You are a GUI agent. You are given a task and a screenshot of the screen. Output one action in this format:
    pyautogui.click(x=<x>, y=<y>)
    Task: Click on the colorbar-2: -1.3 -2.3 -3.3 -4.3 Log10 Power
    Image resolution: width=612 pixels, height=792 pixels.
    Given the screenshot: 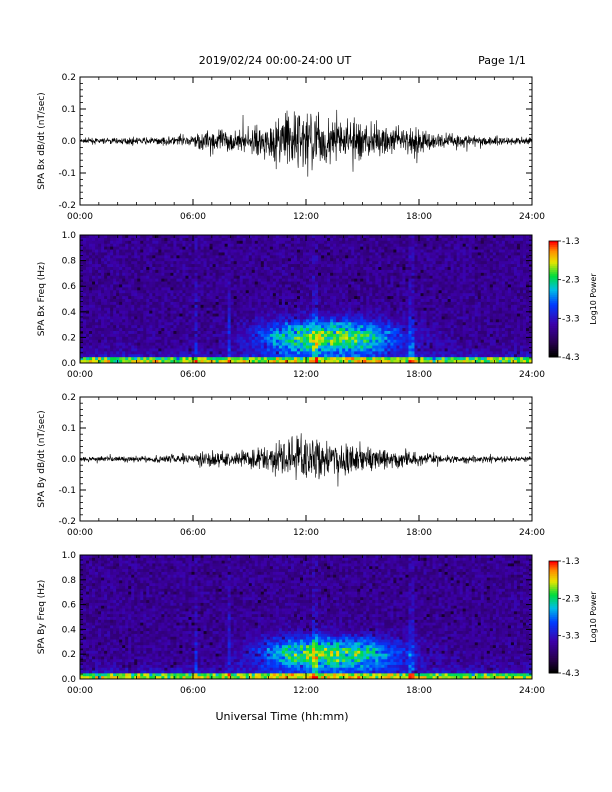 What is the action you would take?
    pyautogui.click(x=573, y=300)
    